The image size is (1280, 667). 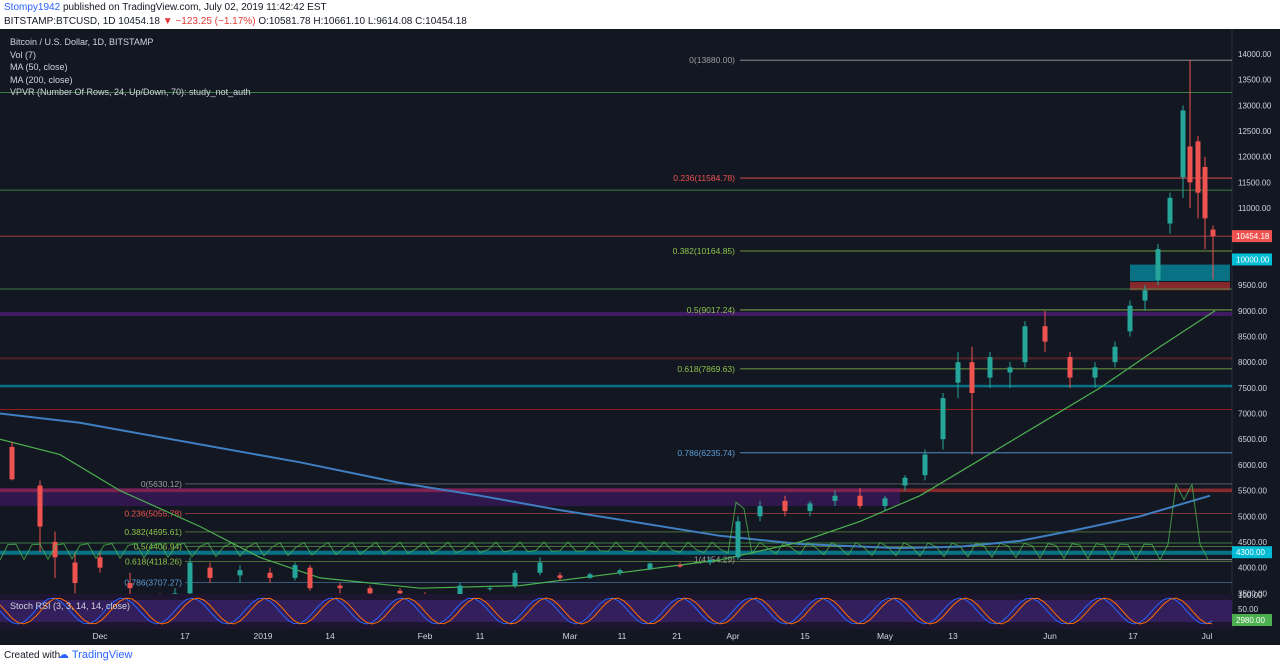 I want to click on price-change: −123.25 (−1.17%), so click(x=215, y=21).